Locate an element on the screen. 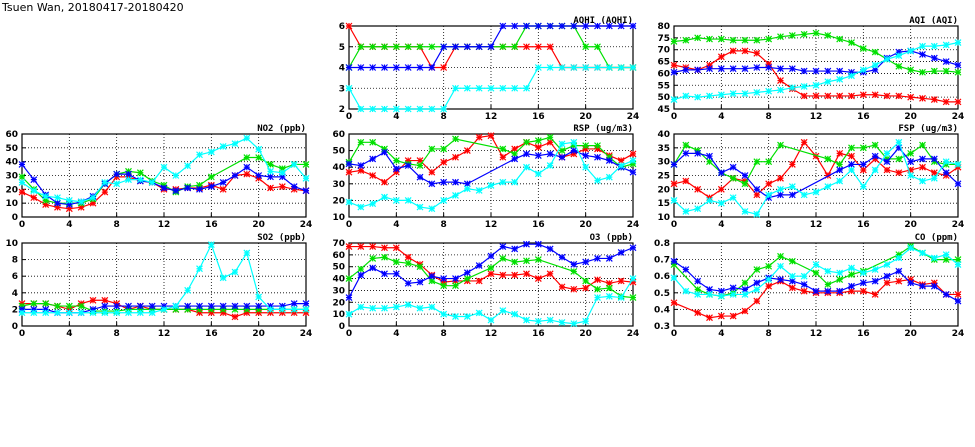 The width and height of the screenshot is (975, 447). chart-title: CO (ppm) is located at coordinates (936, 238).